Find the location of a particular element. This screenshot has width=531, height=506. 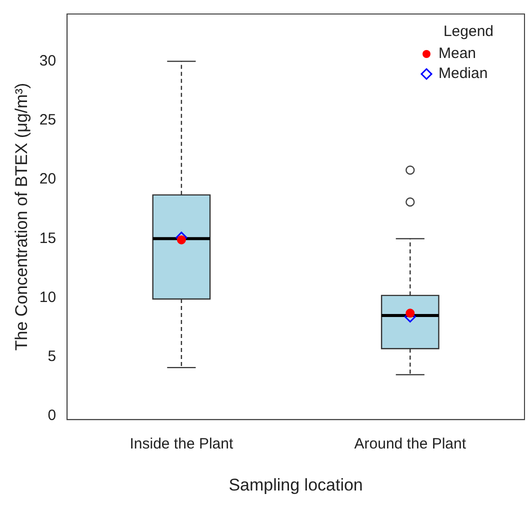

y-tick-label: 0 is located at coordinates (52, 415).